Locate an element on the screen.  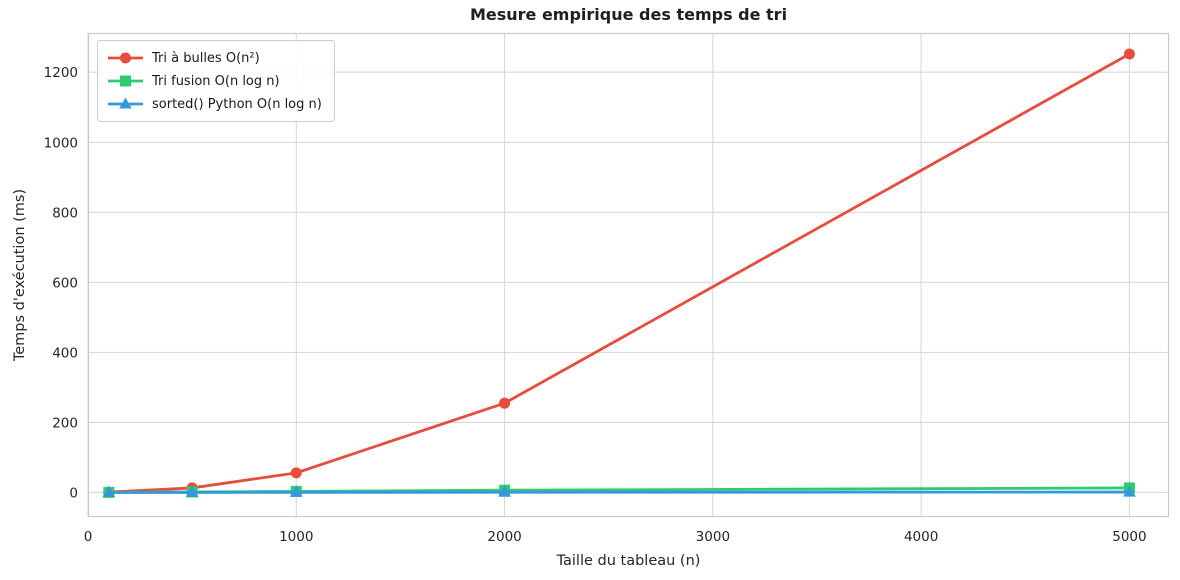
legend-item: Tri fusion O(n log n) is located at coordinates (214, 81).